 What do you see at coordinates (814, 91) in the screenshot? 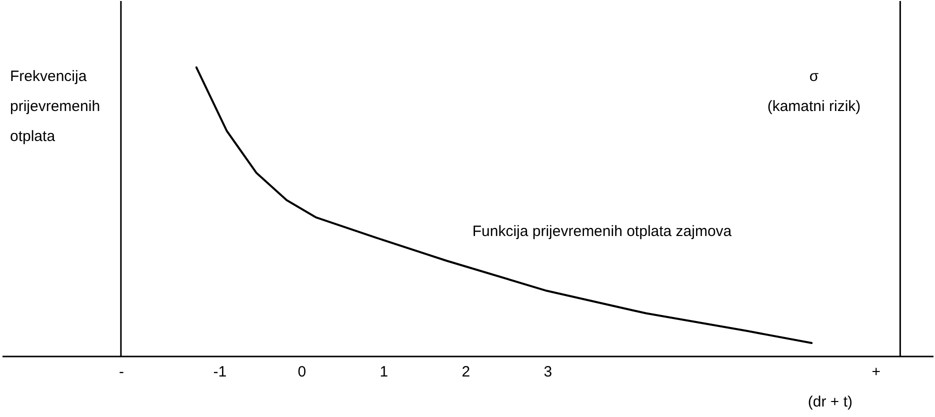
I see `y2-axis-title: σ (kamatni rizik)` at bounding box center [814, 91].